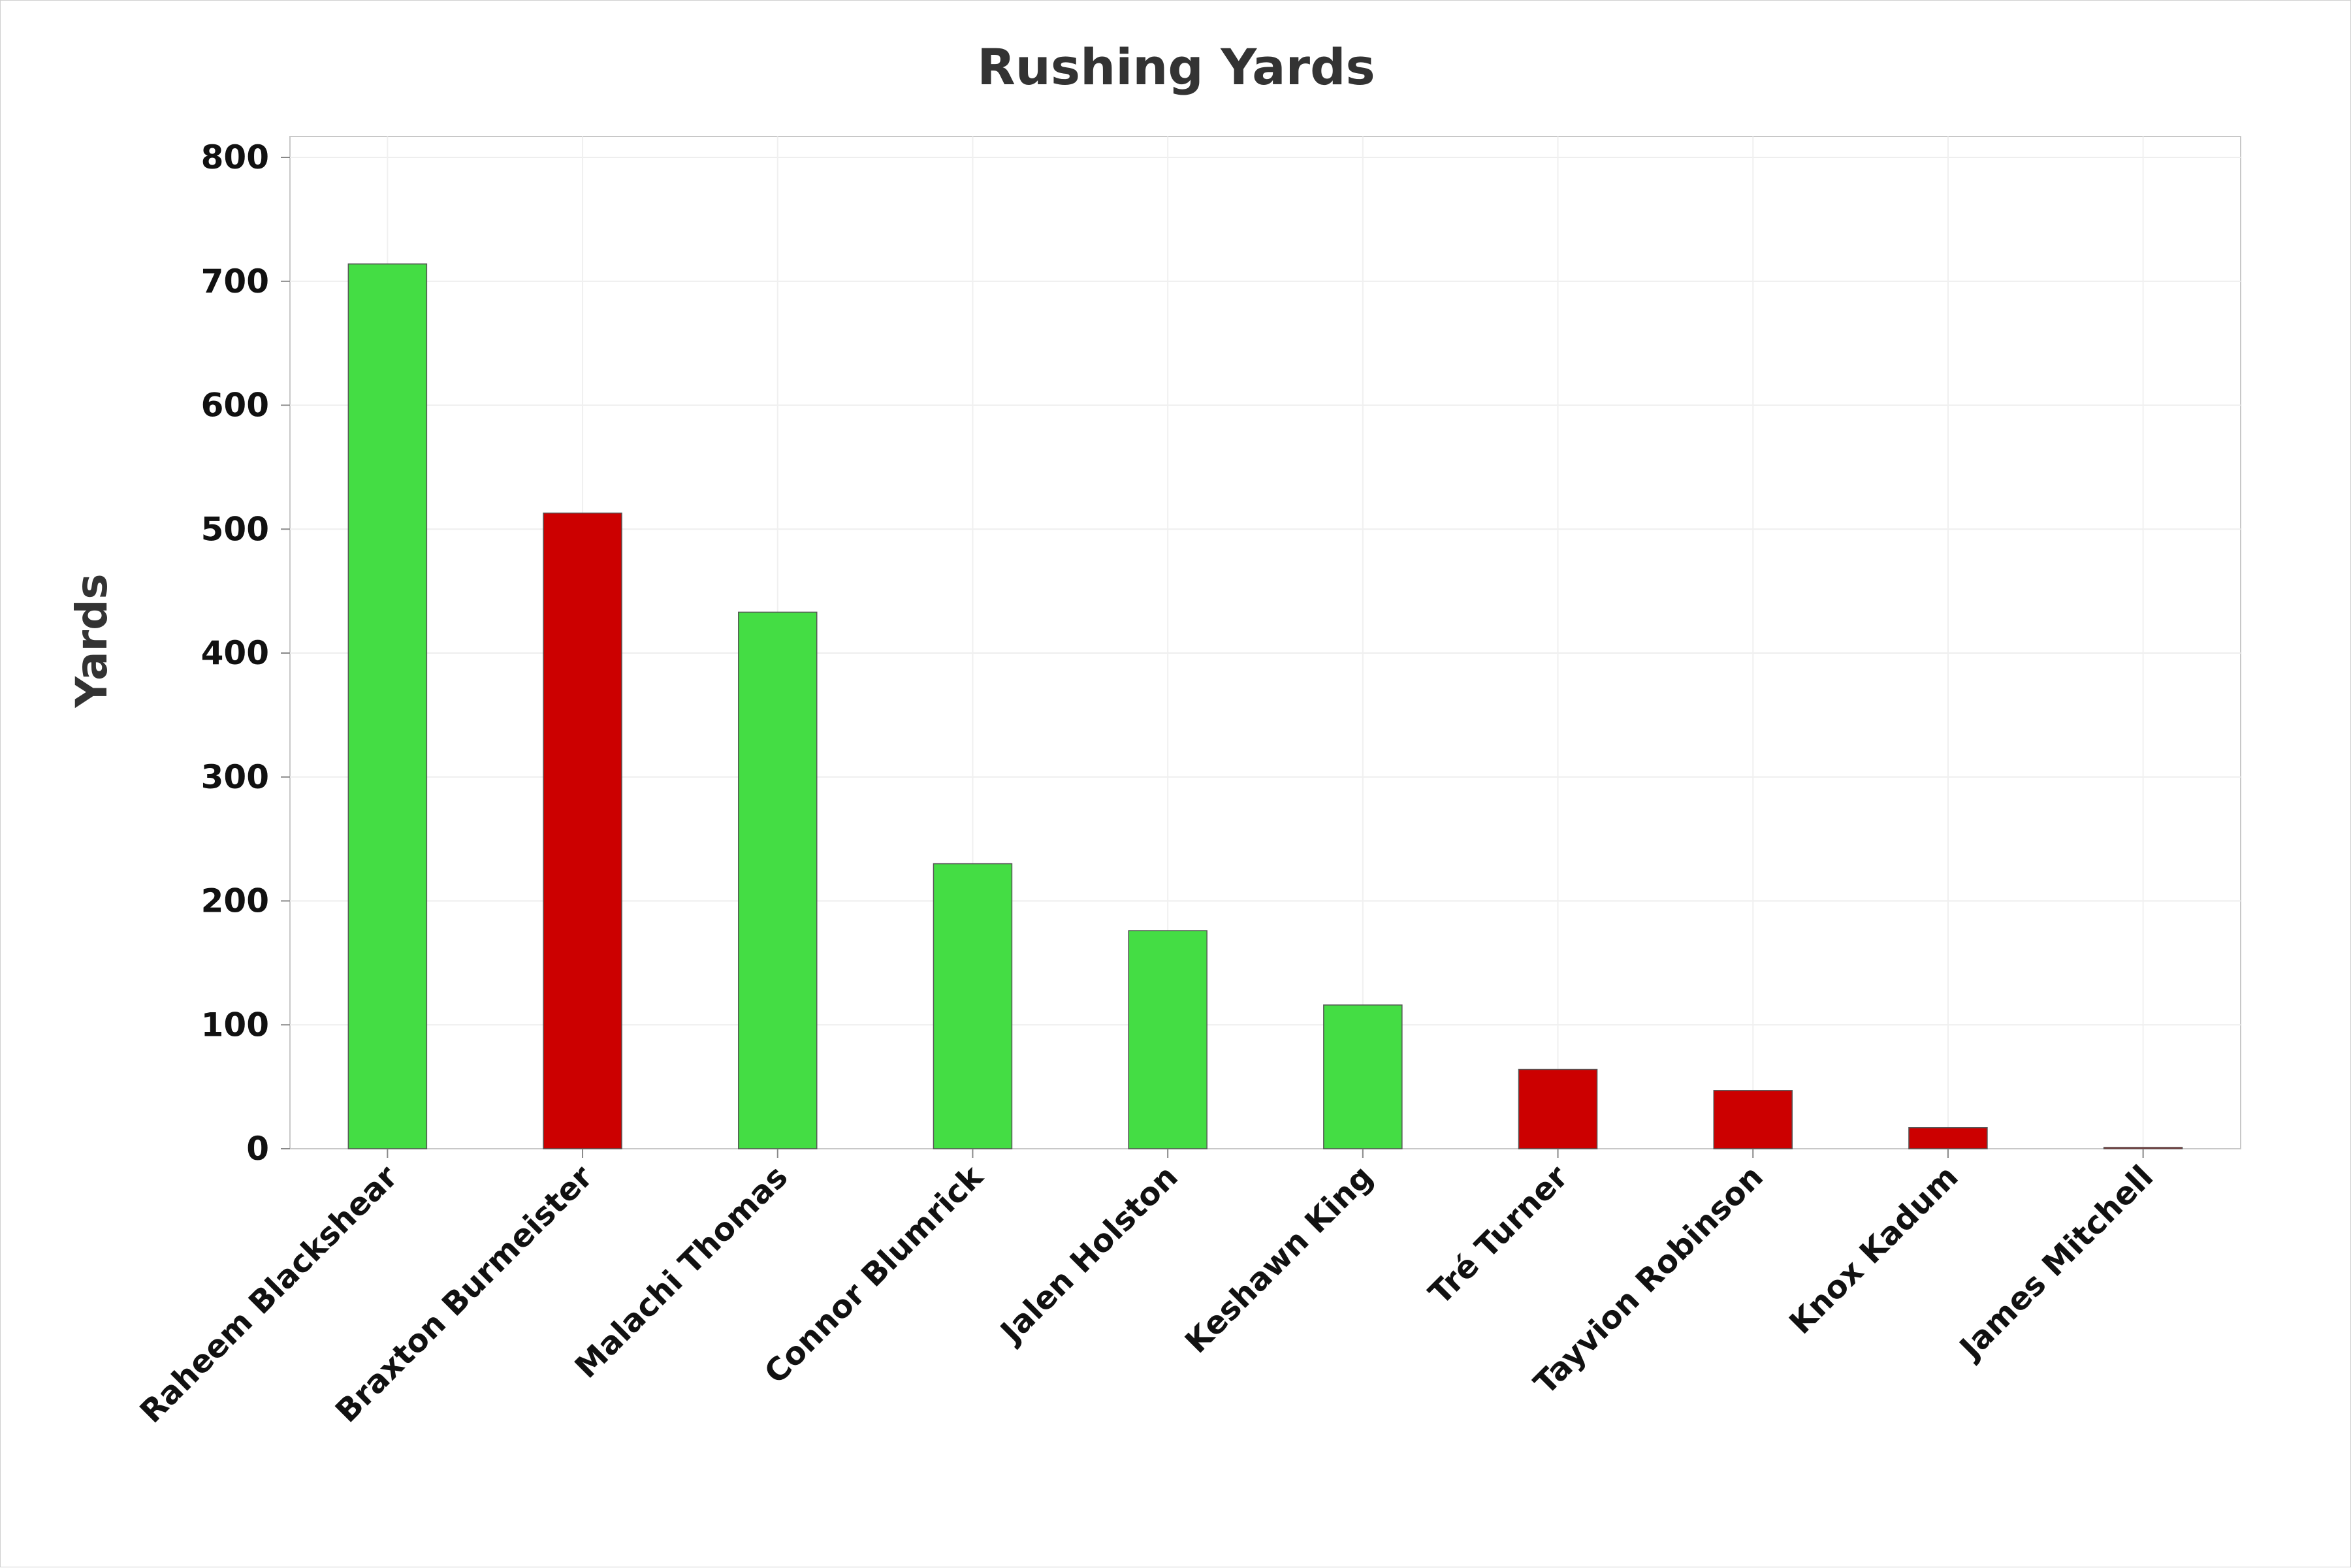  Describe the element at coordinates (235, 653) in the screenshot. I see `y-tick-label: 400` at that location.